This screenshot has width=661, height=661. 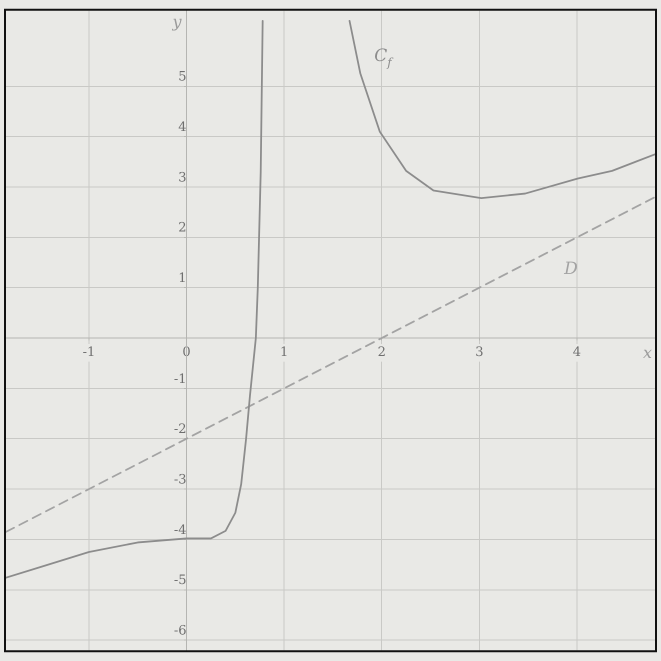 I want to click on x-tick-label: 2, so click(x=382, y=352).